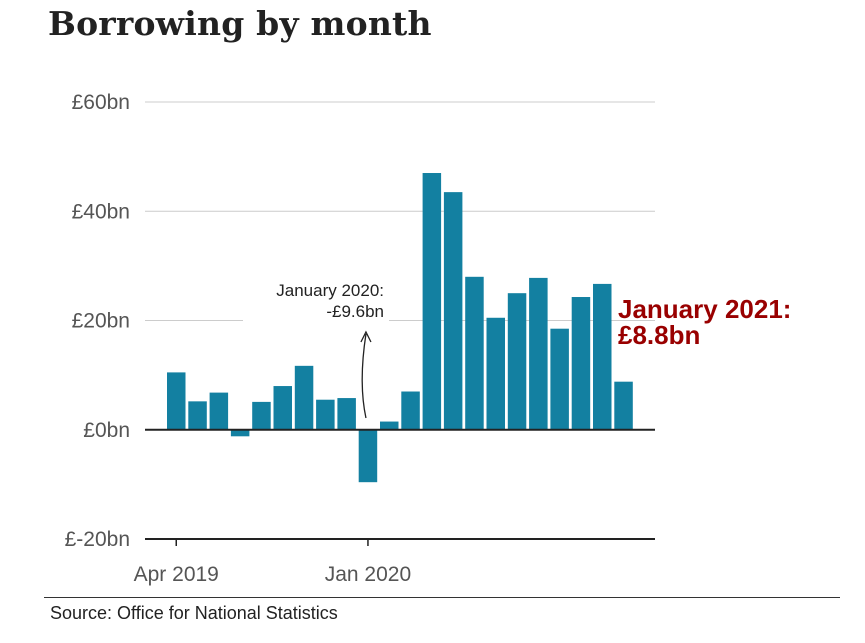 This screenshot has width=865, height=643. I want to click on y-tick-label: £-20bn, so click(97, 539).